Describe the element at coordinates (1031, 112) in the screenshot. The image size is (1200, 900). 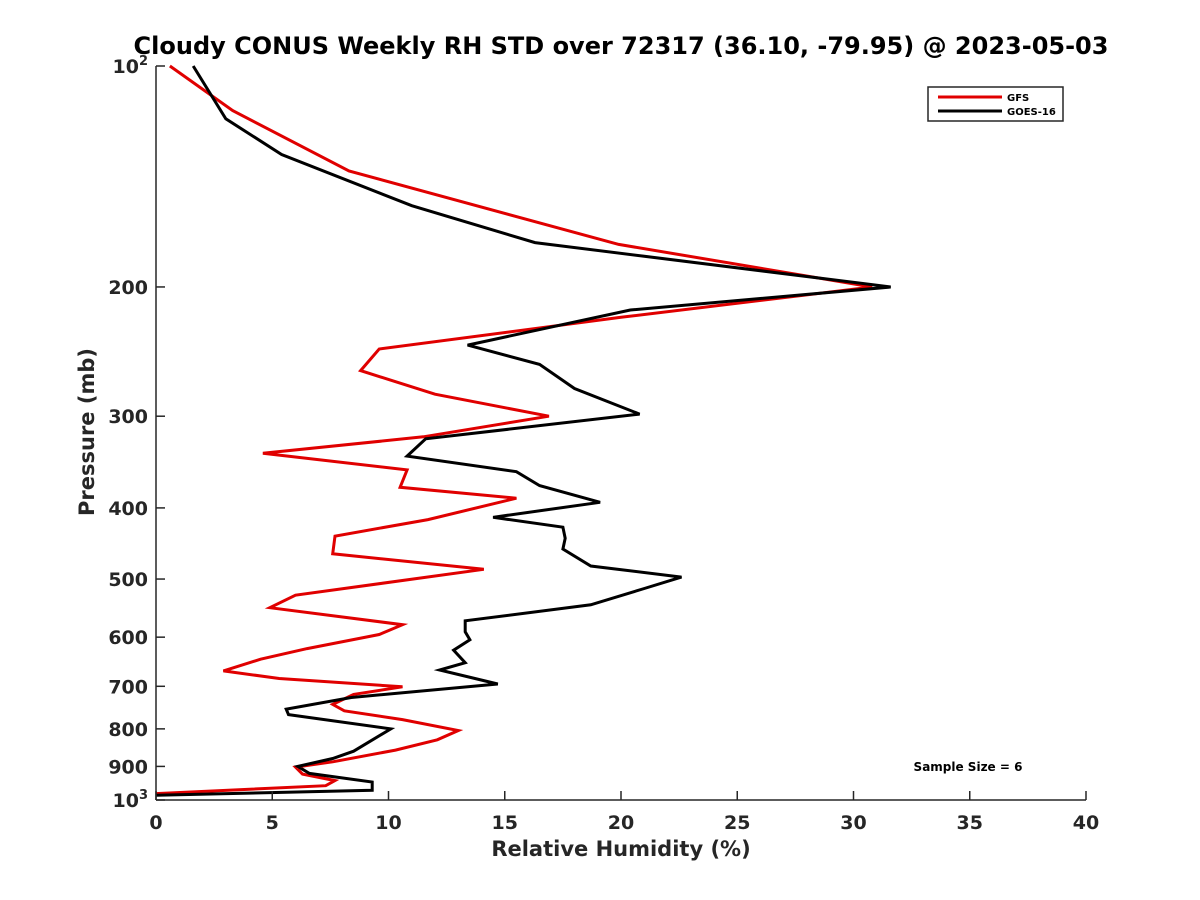
I see `legend-label: GOES-16` at that location.